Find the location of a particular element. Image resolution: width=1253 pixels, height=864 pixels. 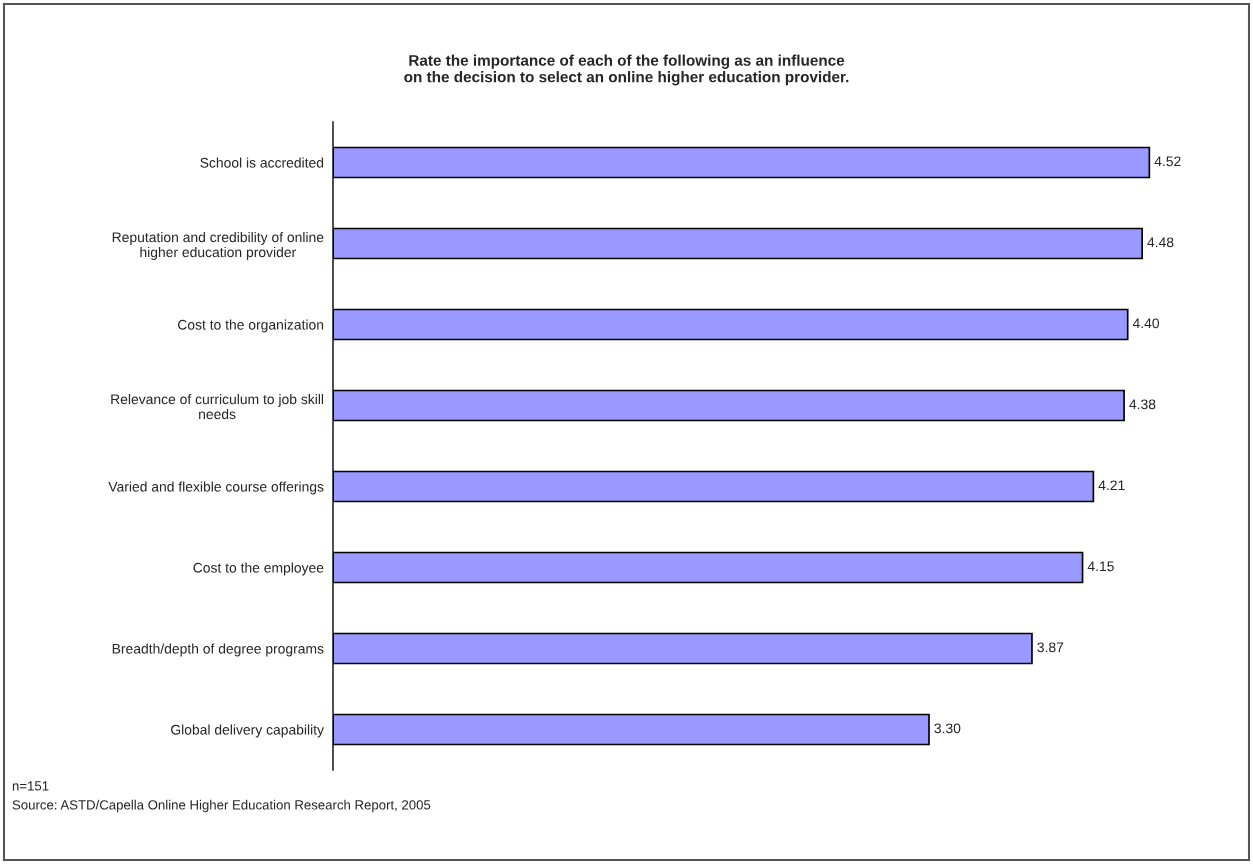

source-note: Source: ASTD/Capella Online Higher Education Research Report, 2005 is located at coordinates (221, 806).